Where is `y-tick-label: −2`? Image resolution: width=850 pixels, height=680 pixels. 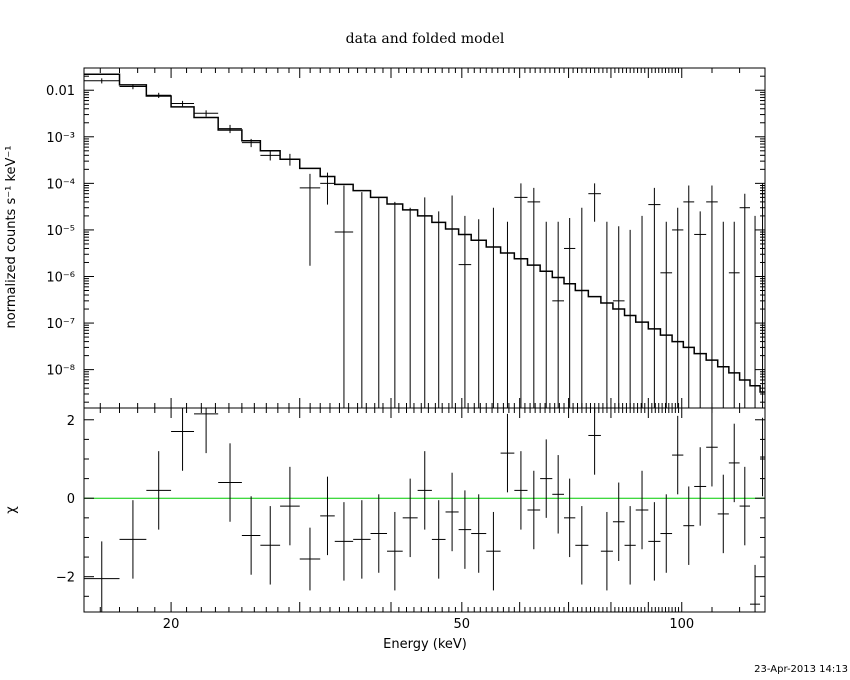
y-tick-label: −2 is located at coordinates (65, 578).